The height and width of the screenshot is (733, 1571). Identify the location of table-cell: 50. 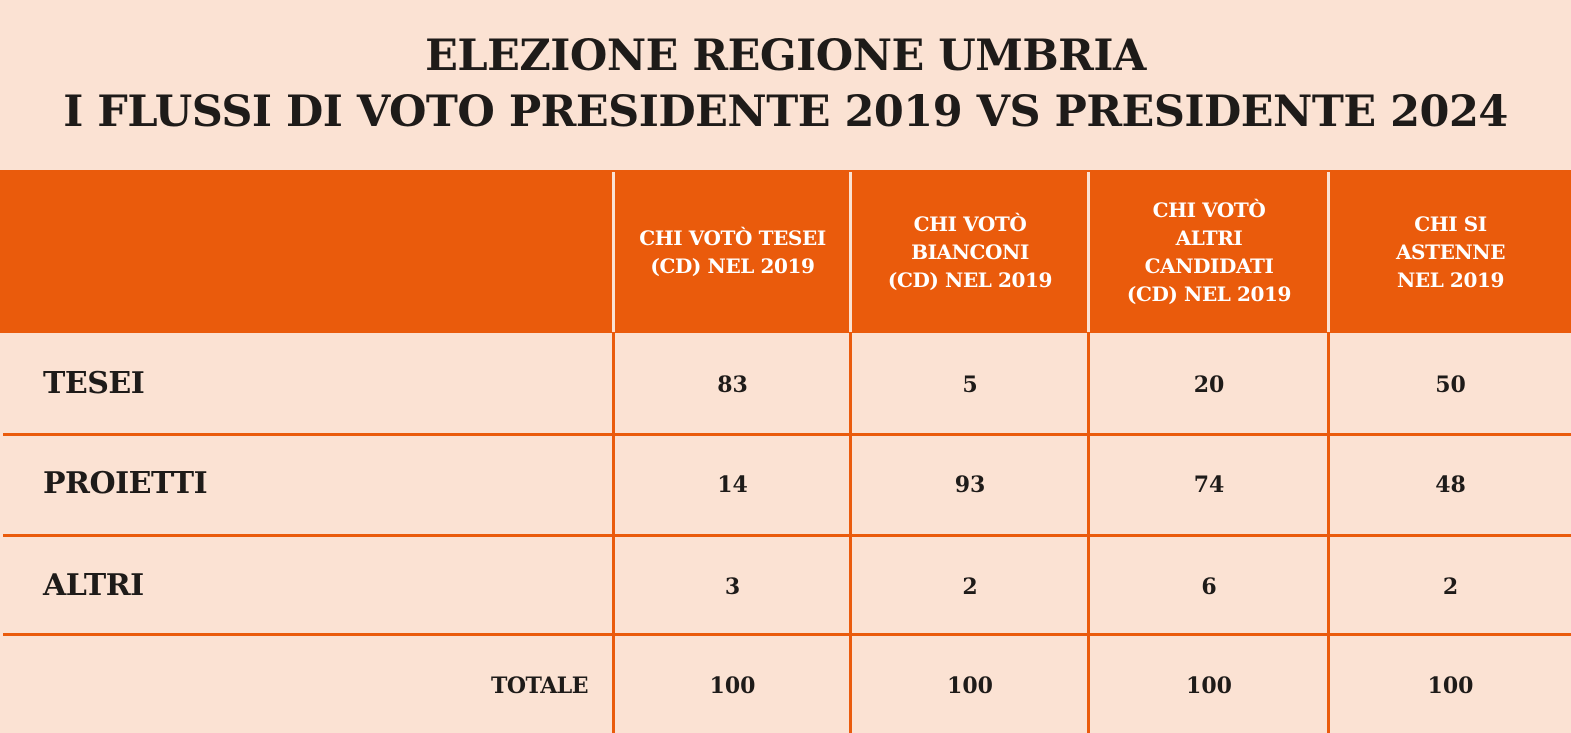
(1450, 385).